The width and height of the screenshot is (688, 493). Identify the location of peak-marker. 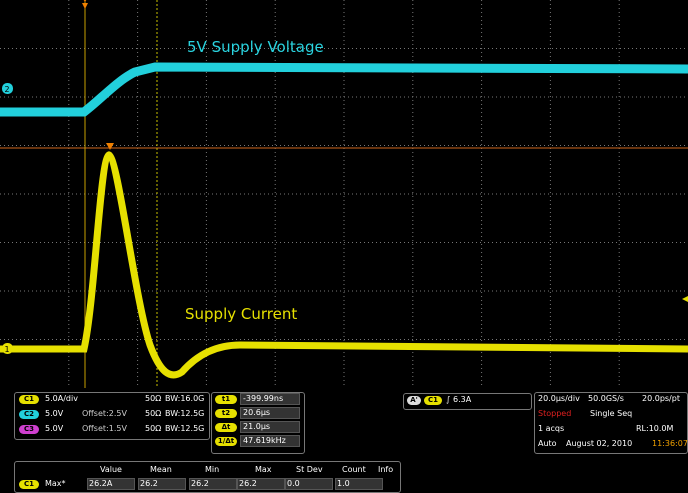
(110, 146).